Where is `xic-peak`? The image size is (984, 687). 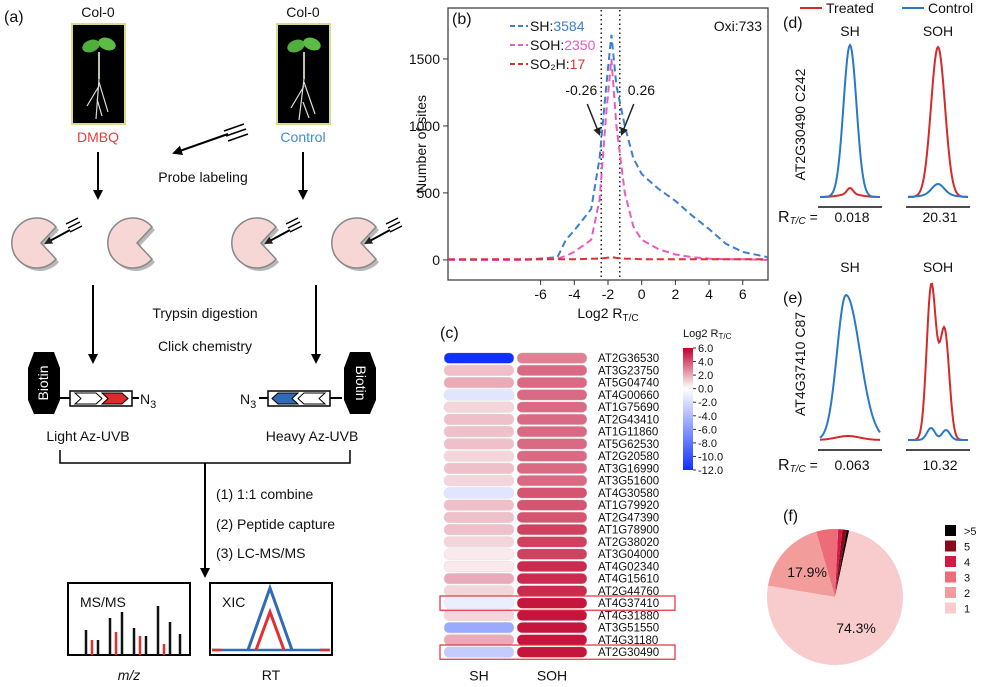 xic-peak is located at coordinates (270, 617).